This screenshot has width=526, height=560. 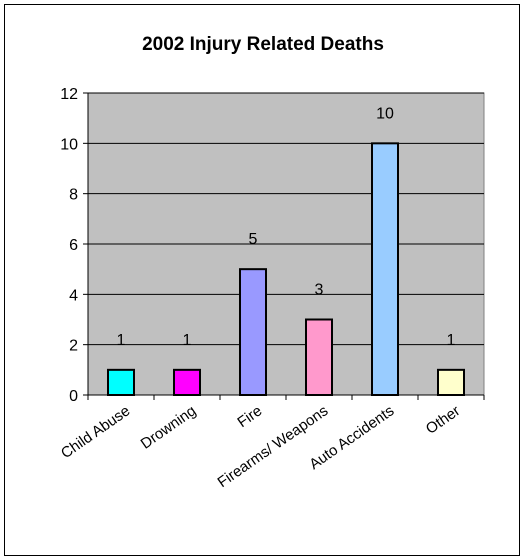 What do you see at coordinates (443, 419) in the screenshot?
I see `category-label: Other` at bounding box center [443, 419].